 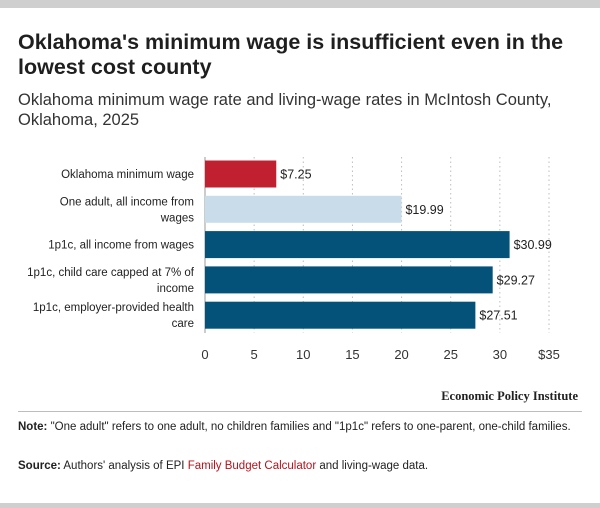 I want to click on source-text: Authors' analysis of EPI, so click(x=124, y=466).